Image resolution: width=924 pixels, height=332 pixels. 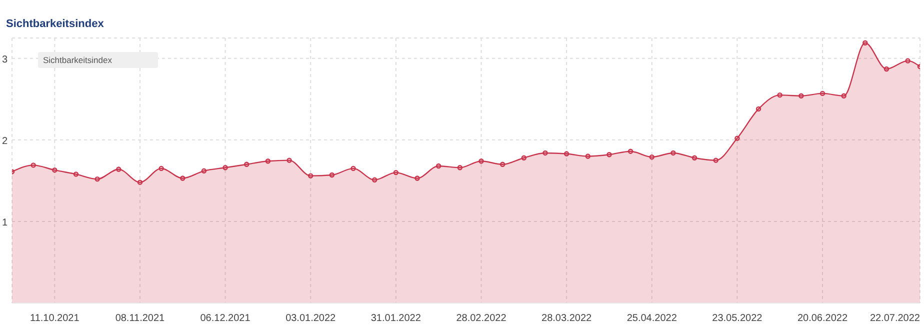 What do you see at coordinates (5, 222) in the screenshot?
I see `y-tick-label: 1` at bounding box center [5, 222].